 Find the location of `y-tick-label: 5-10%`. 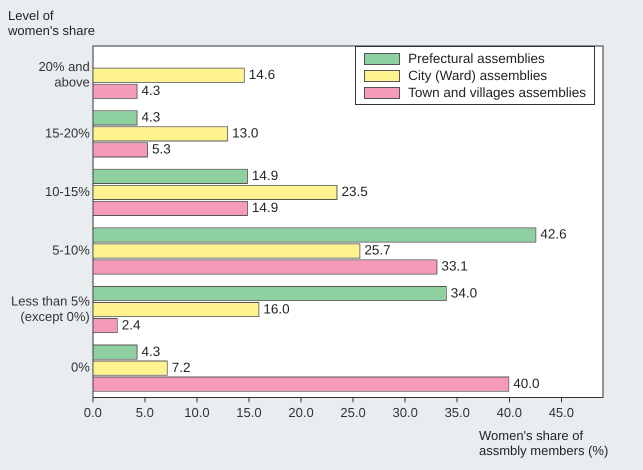

y-tick-label: 5-10% is located at coordinates (71, 250).